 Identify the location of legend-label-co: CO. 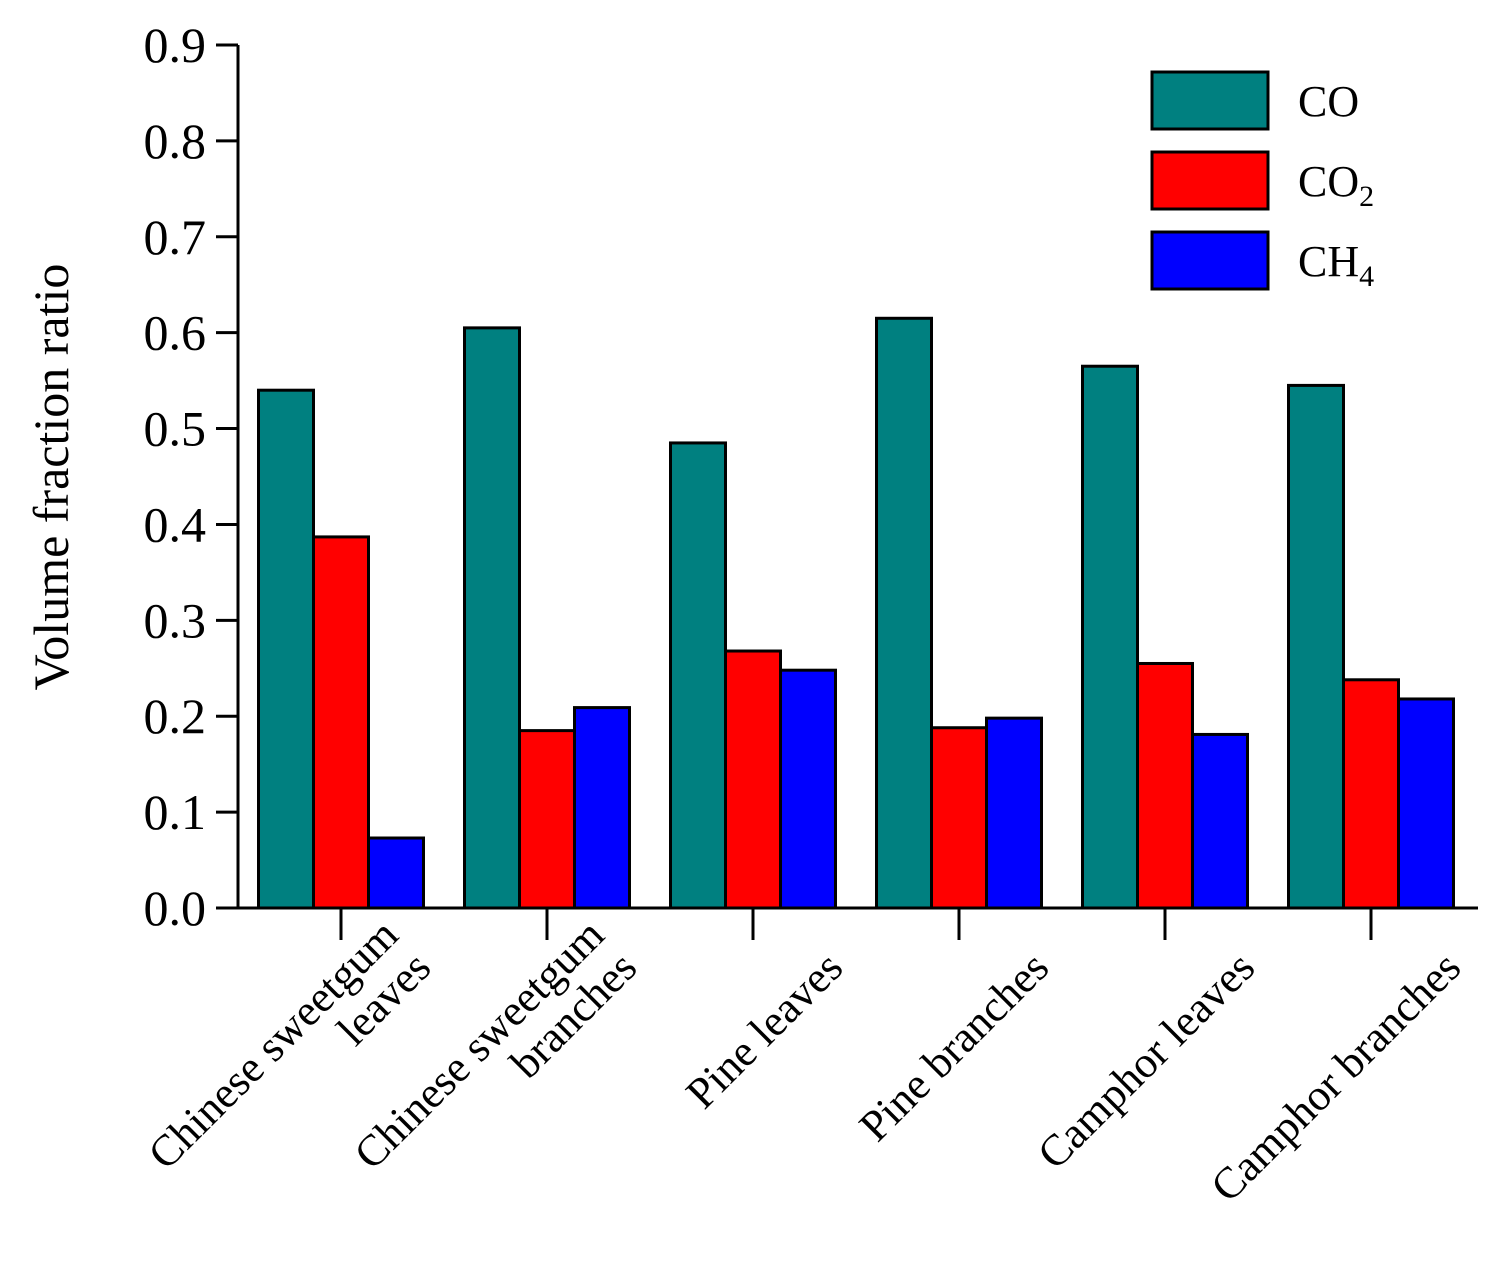
(1328, 101).